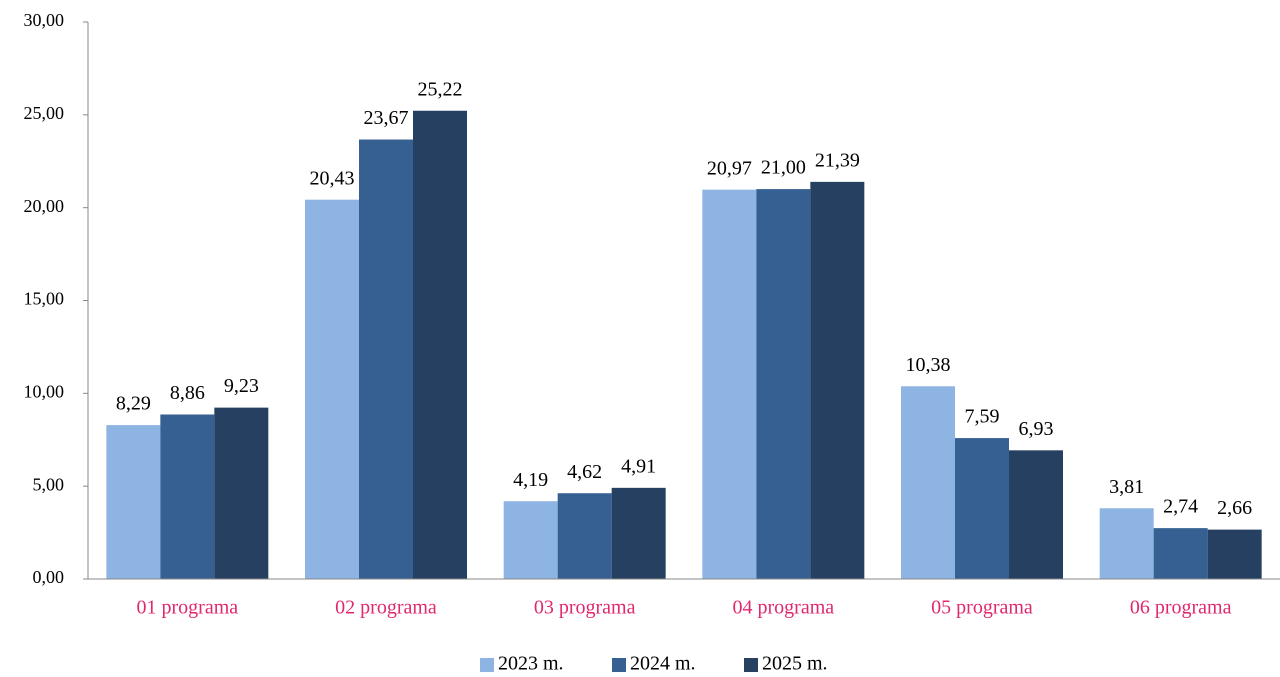  Describe the element at coordinates (440, 89) in the screenshot. I see `value-label: 25,22` at that location.